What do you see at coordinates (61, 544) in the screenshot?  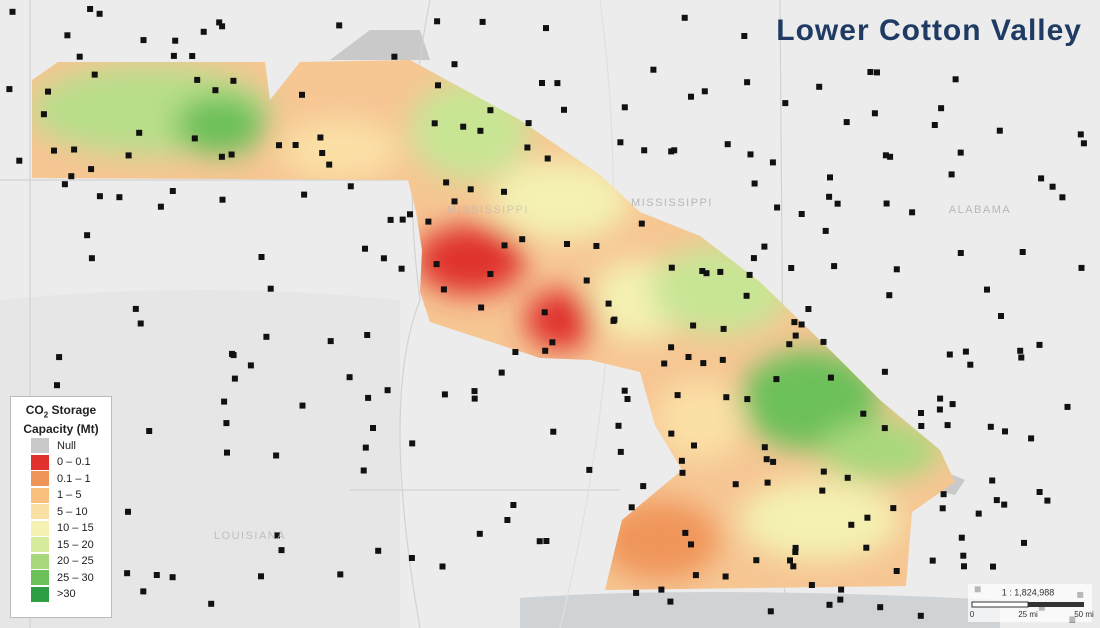 I see `legend-item: 15 – 20` at bounding box center [61, 544].